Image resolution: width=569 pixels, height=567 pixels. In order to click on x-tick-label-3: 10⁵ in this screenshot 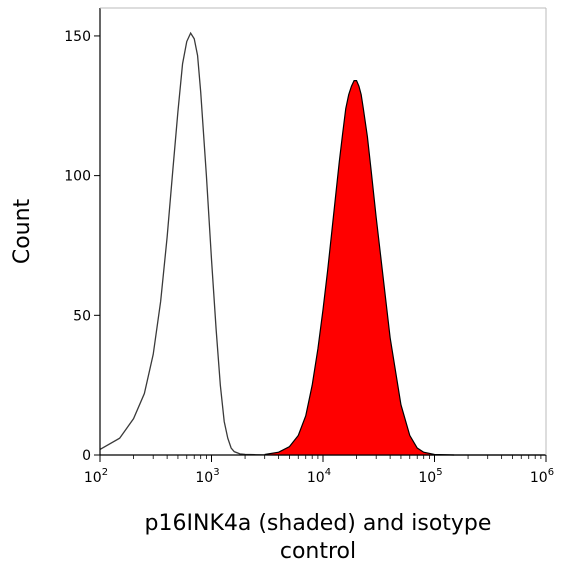, I will do `click(430, 476)`.